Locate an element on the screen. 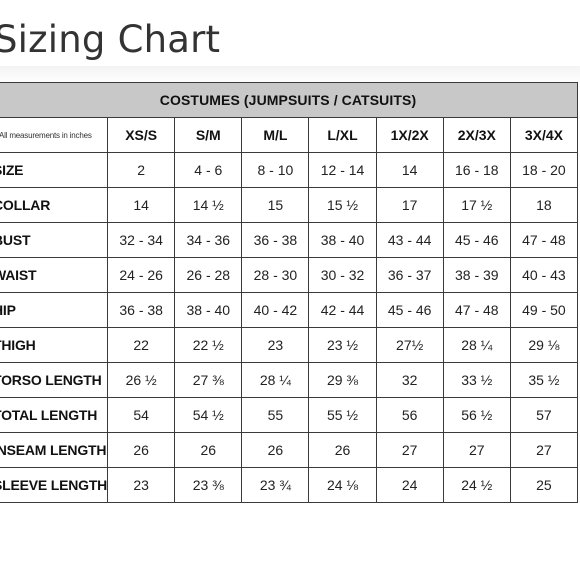 The width and height of the screenshot is (580, 580). measurement-cell: 2 is located at coordinates (141, 170).